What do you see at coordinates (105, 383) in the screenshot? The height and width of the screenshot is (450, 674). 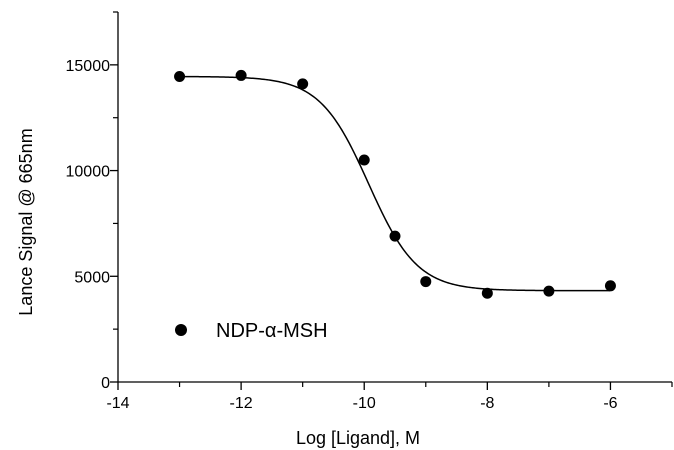 I see `y-tick-label: 0` at bounding box center [105, 383].